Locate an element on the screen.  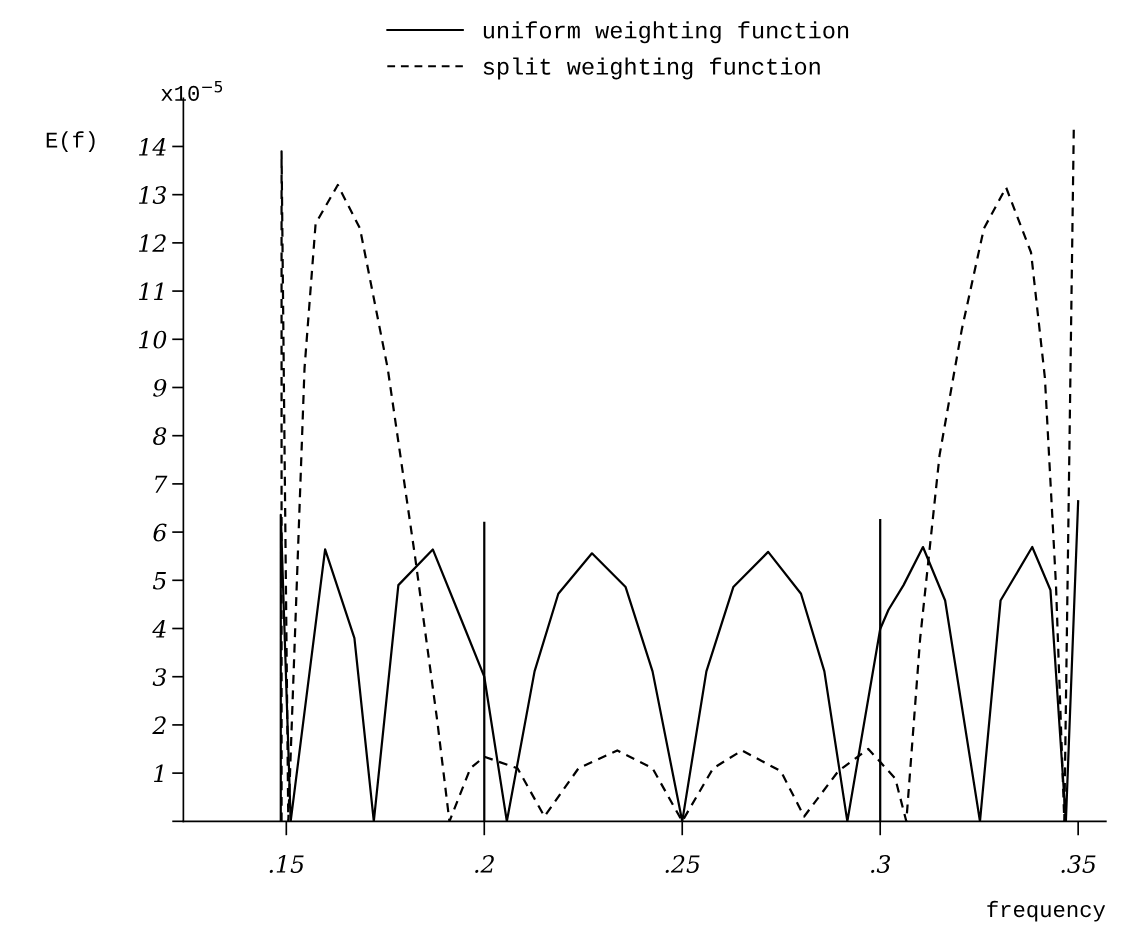
y-tick-label: 10 is located at coordinates (153, 339).